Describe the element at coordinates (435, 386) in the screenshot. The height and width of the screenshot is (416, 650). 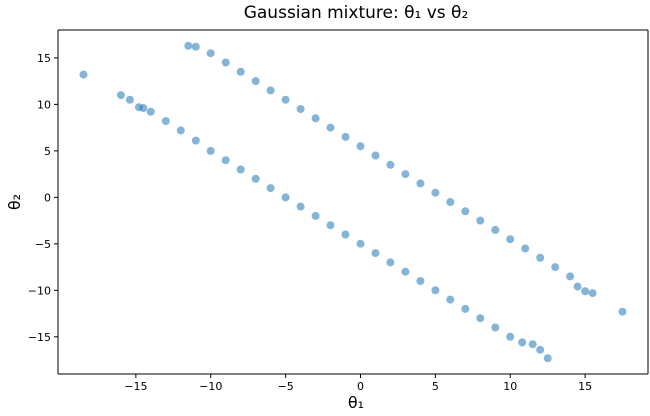
I see `x-tick-label: 5` at that location.